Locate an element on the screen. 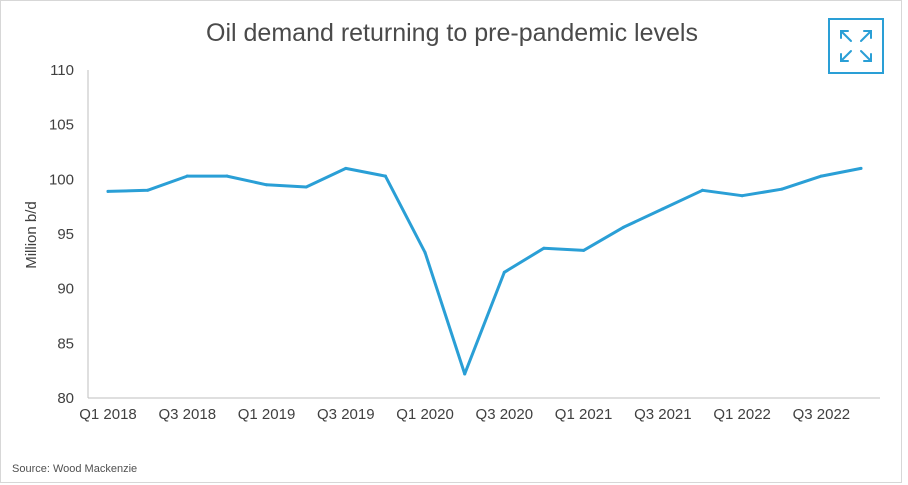 The image size is (908, 485). x-tick-label: Q1 2021 is located at coordinates (584, 414).